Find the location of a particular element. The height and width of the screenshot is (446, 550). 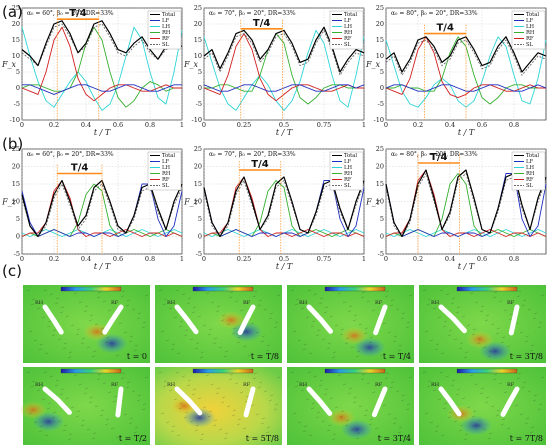

y-tick-label: -5 is located at coordinates (17, 254).